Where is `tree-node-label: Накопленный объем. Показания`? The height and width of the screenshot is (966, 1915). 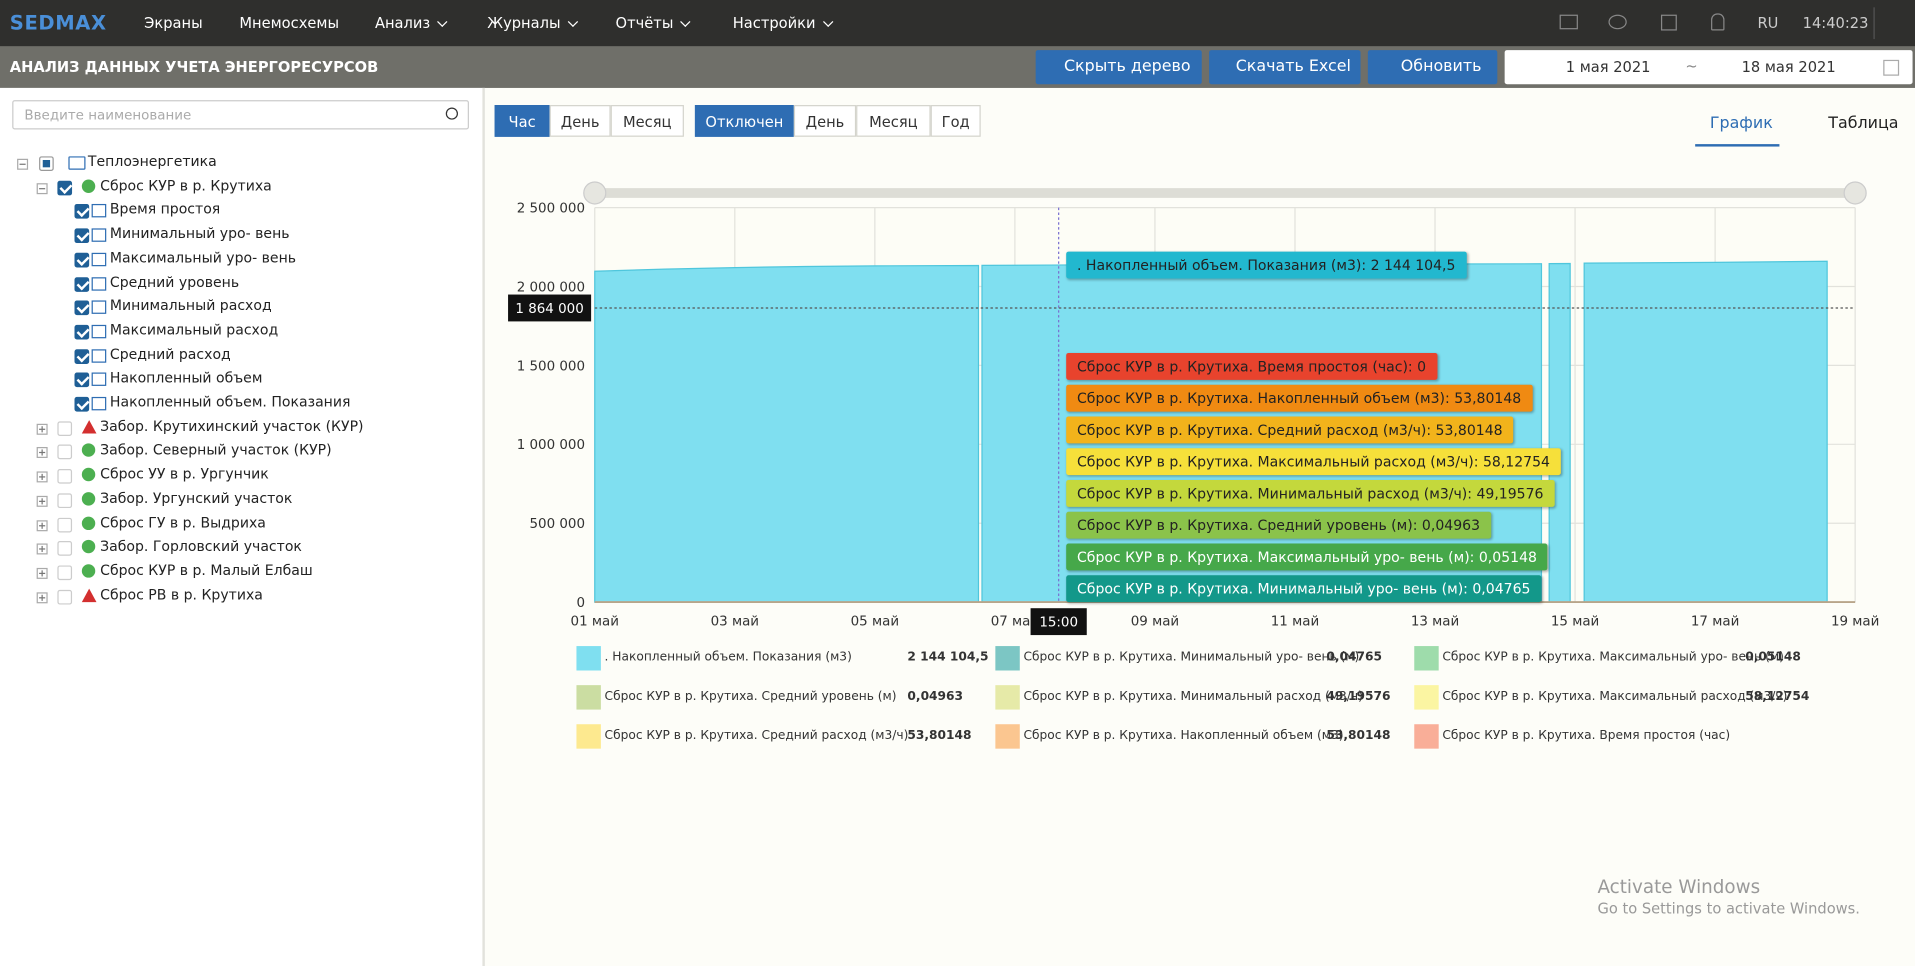 tree-node-label: Накопленный объем. Показания is located at coordinates (230, 402).